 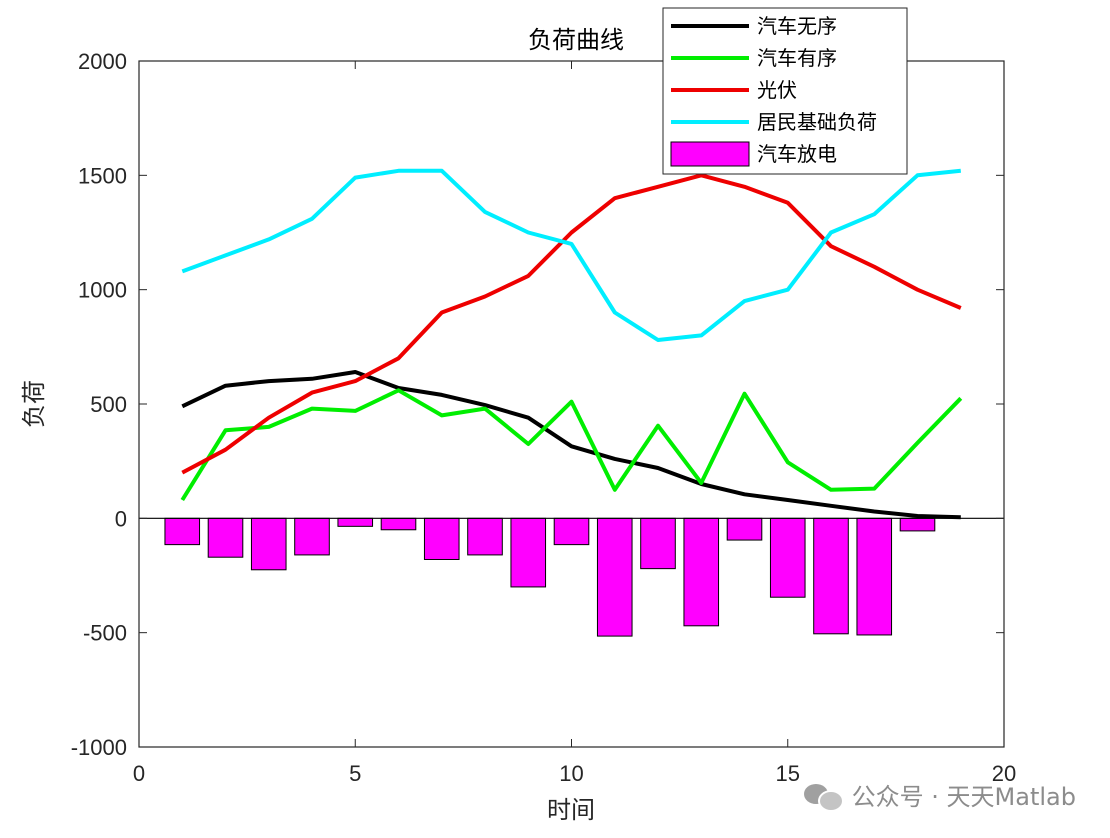 I want to click on y-tick-label: -1000, so click(x=99, y=747).